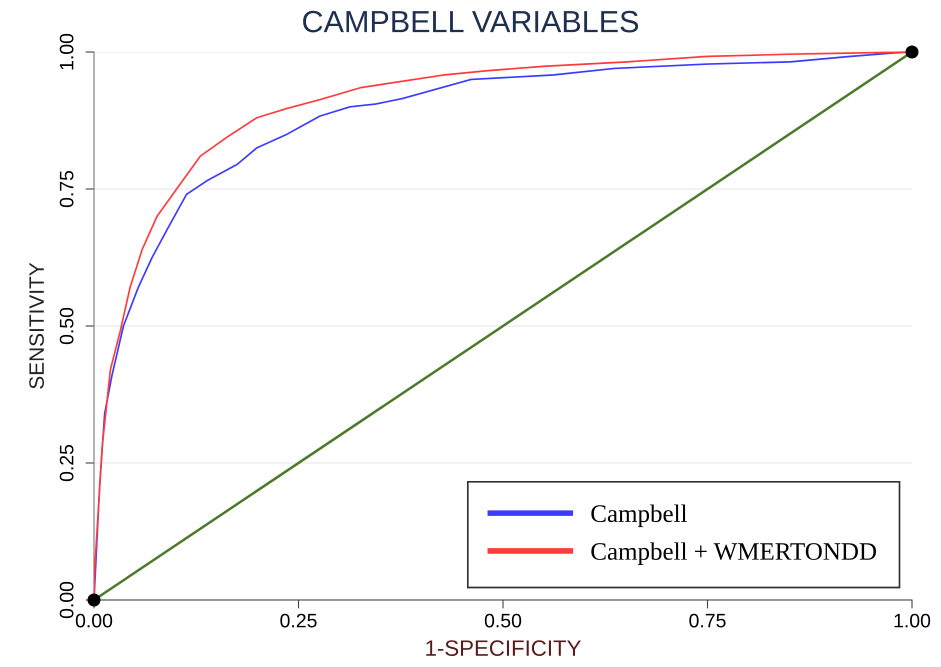 The width and height of the screenshot is (941, 667). I want to click on x-tick-label: 0.25, so click(298, 621).